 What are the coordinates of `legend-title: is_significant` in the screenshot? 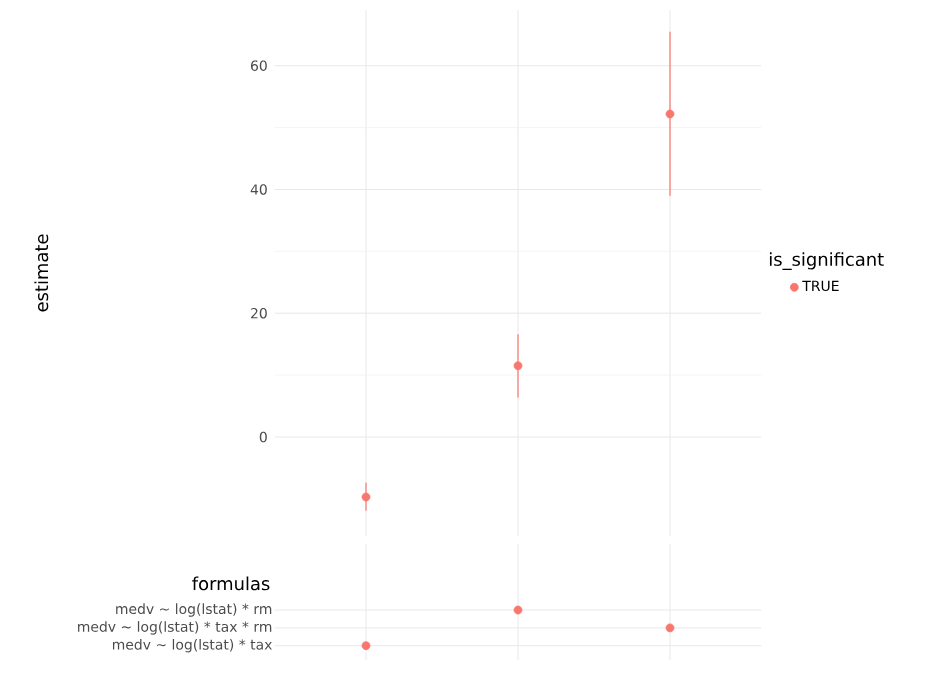 It's located at (826, 261).